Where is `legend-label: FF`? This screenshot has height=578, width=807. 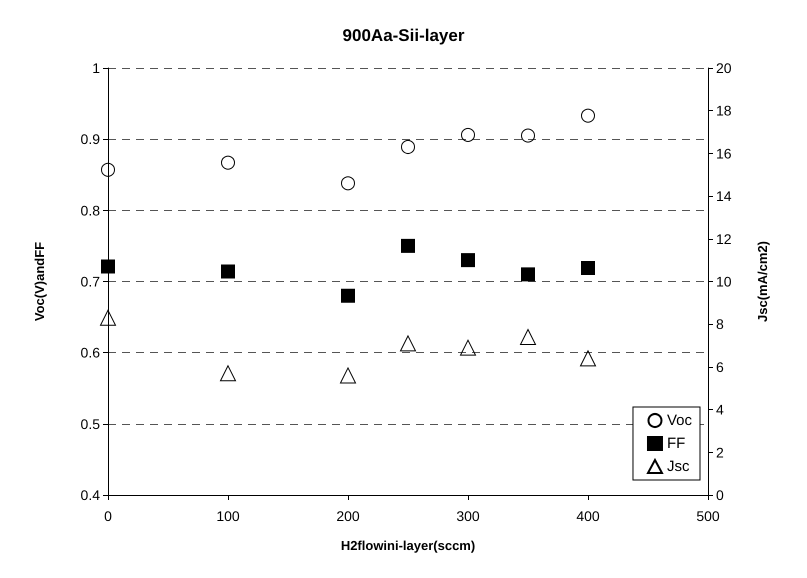
legend-label: FF is located at coordinates (676, 443).